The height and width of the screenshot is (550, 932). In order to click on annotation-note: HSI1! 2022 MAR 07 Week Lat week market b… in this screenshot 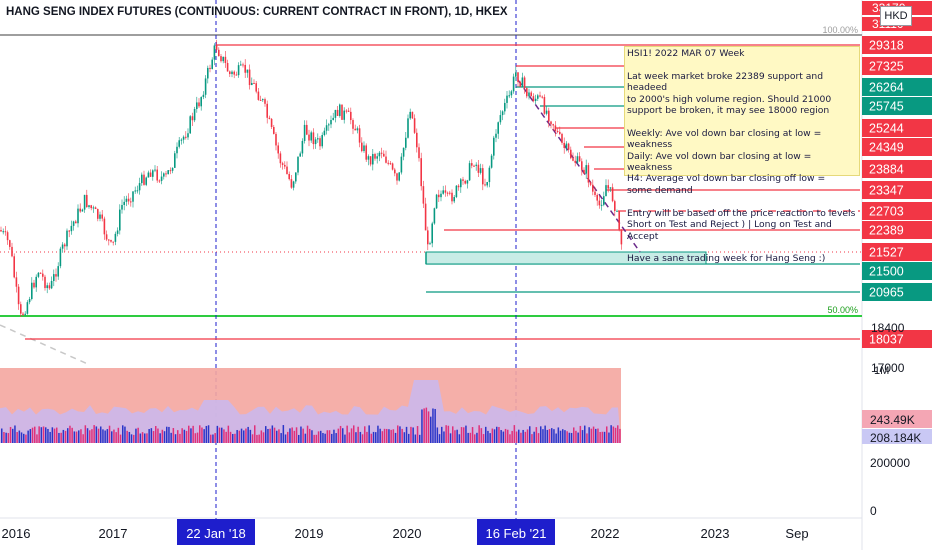, I will do `click(742, 156)`.